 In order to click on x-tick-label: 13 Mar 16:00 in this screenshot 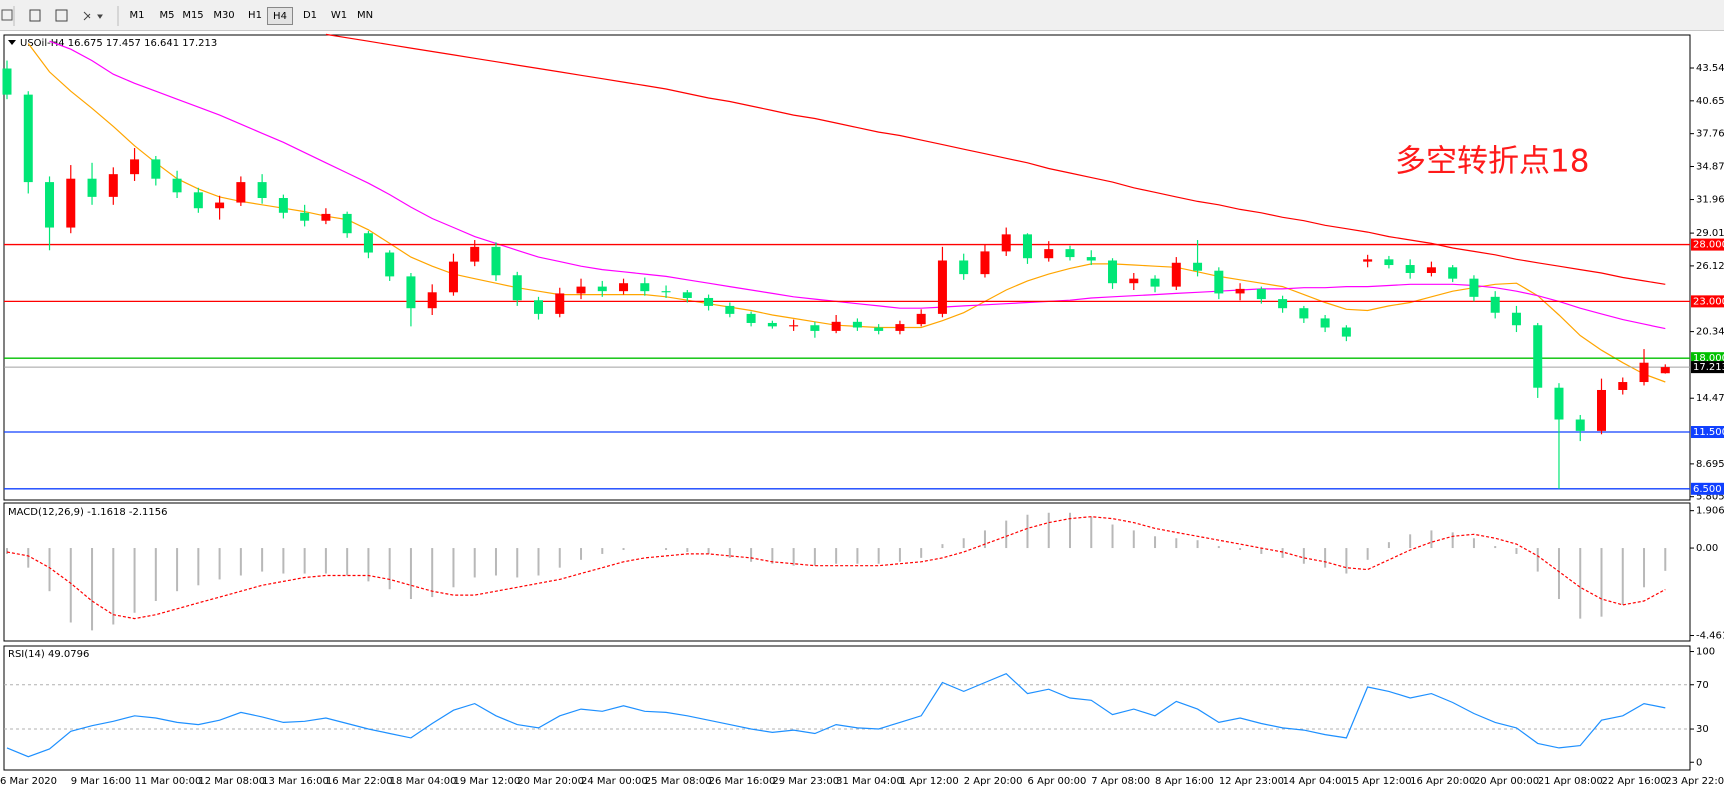, I will do `click(295, 781)`.